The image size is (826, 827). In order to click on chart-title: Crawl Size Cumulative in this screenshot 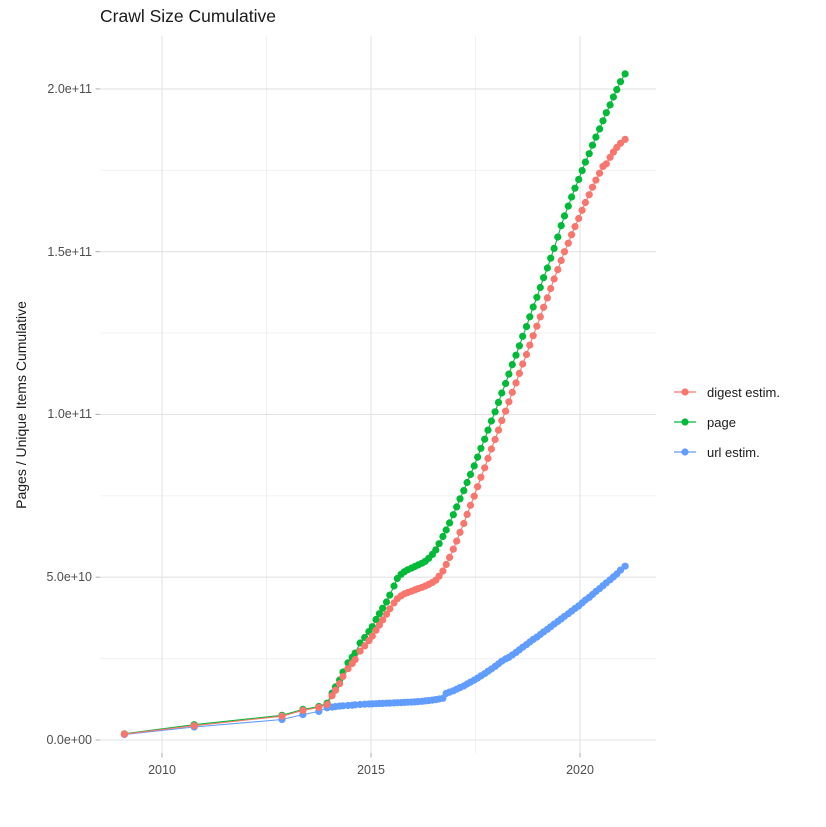, I will do `click(188, 16)`.